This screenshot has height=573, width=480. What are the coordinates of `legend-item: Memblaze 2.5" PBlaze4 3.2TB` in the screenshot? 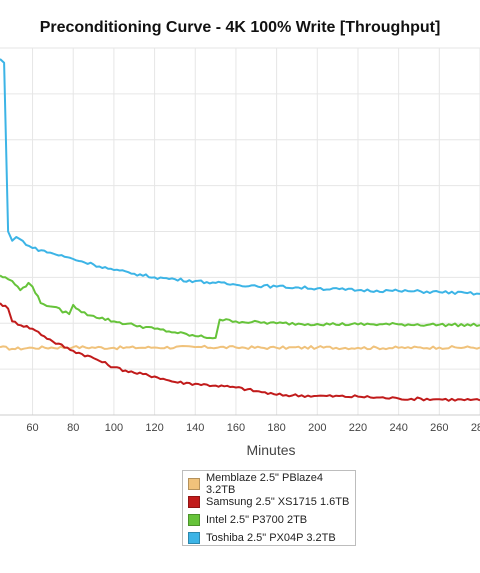 It's located at (271, 484).